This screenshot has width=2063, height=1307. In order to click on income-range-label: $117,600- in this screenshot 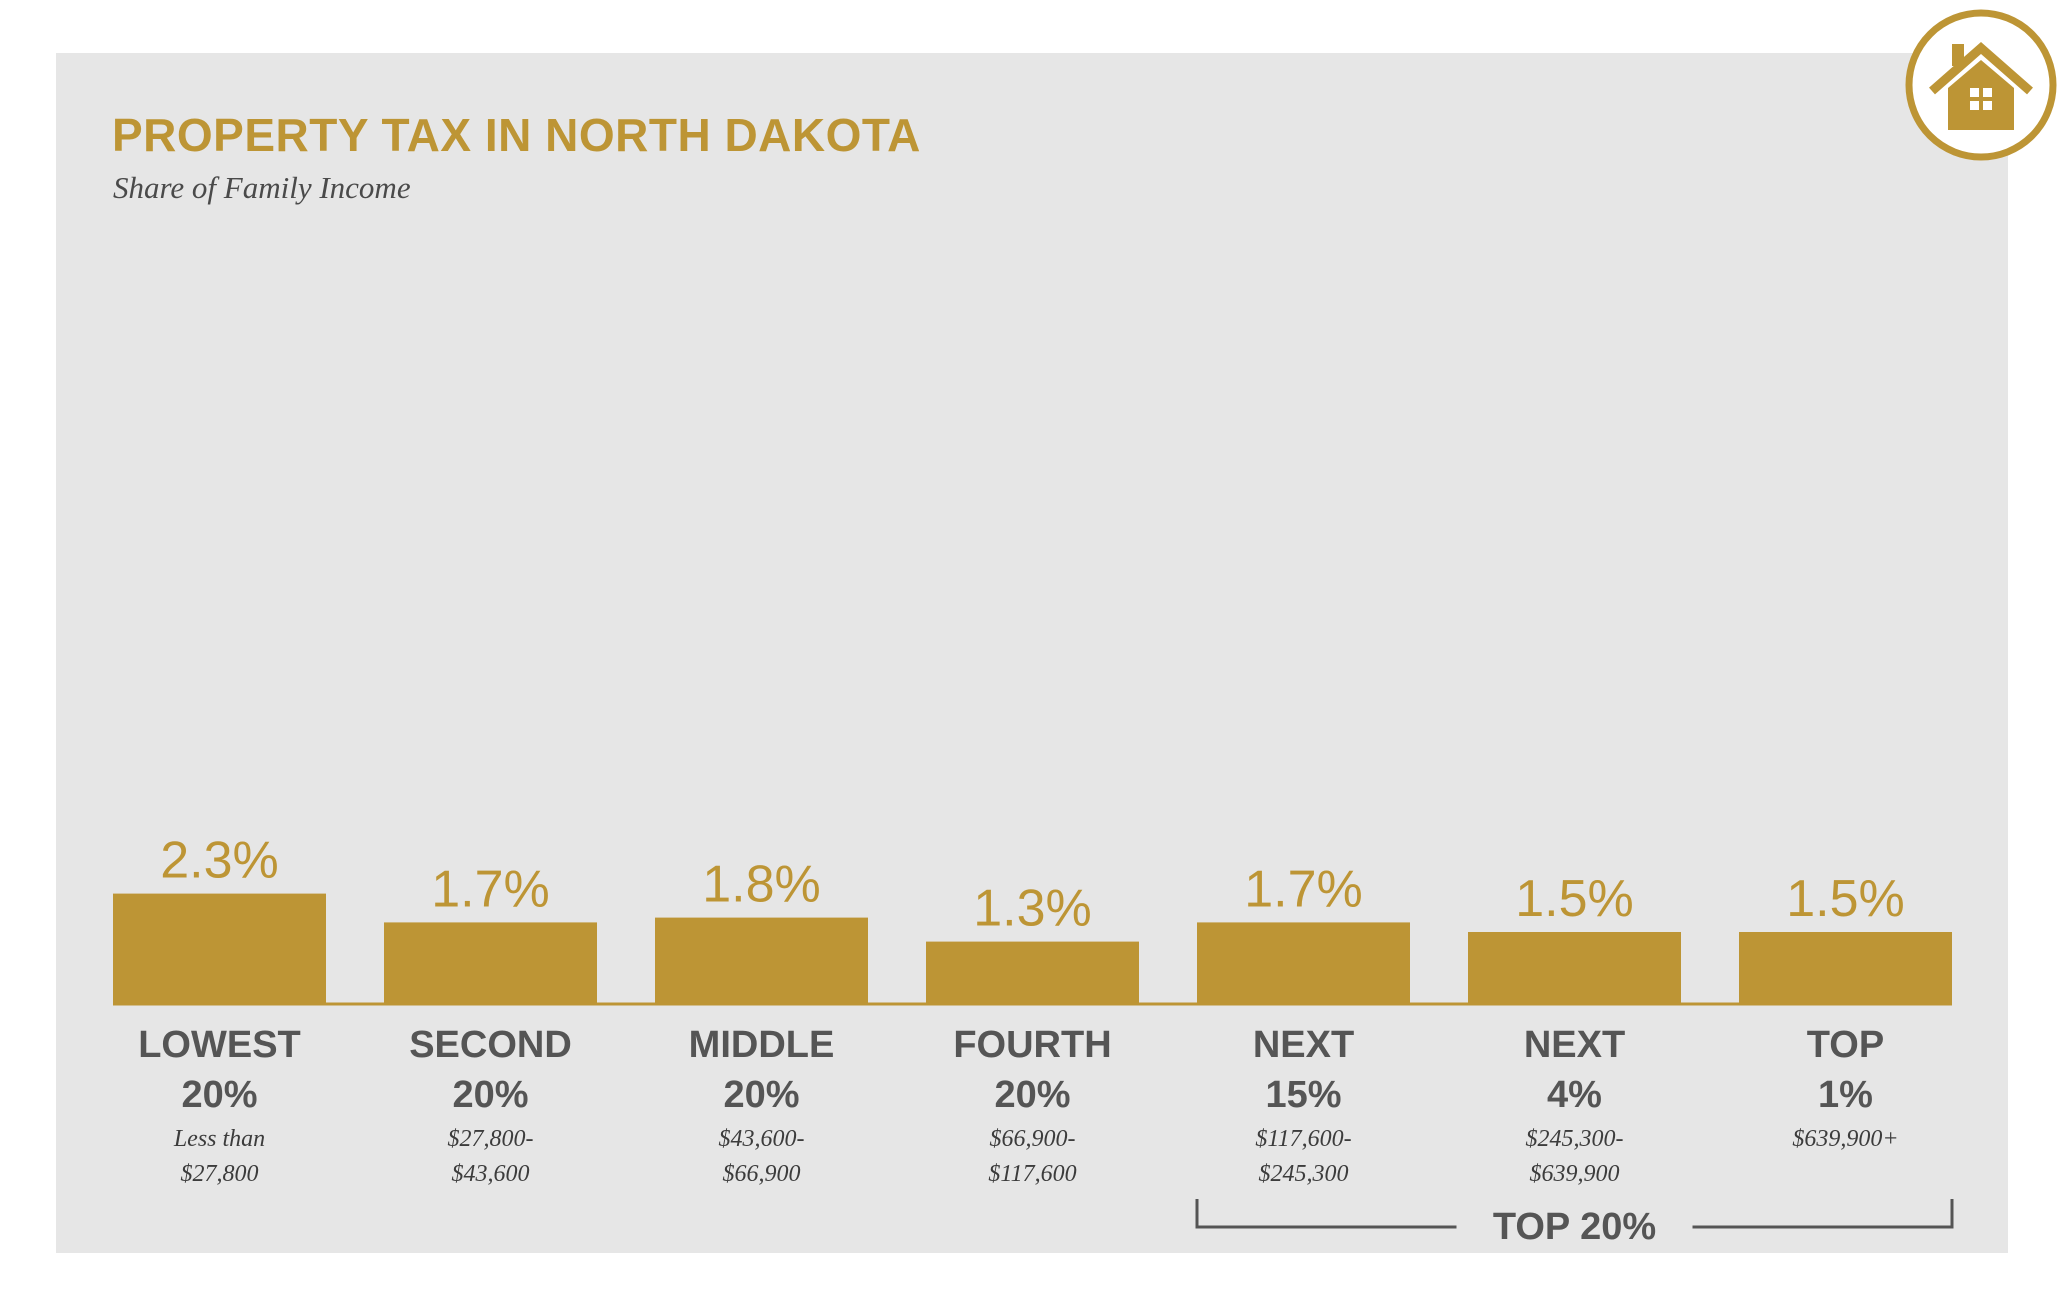, I will do `click(1303, 1139)`.